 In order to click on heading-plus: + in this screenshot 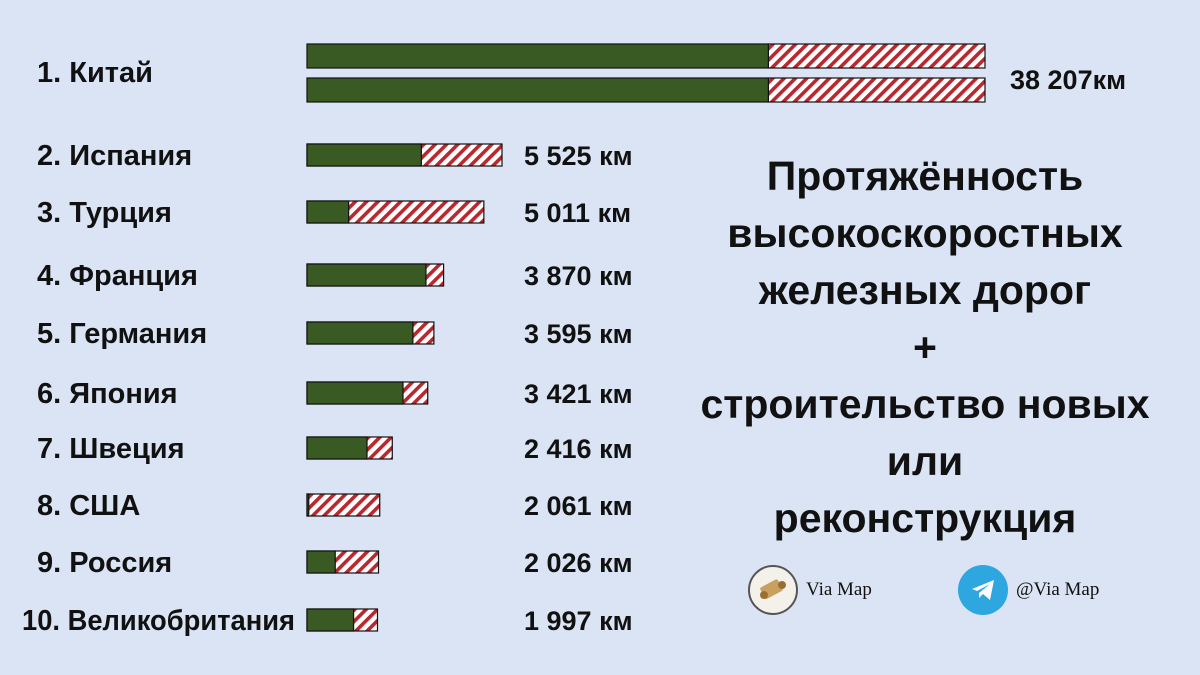, I will do `click(925, 347)`.